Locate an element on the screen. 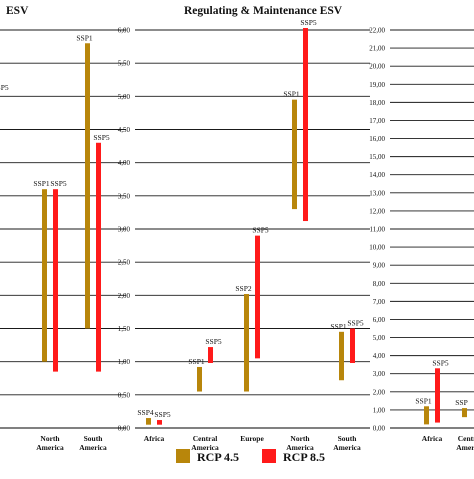  legend-label-rcp85: RCP 8.5 is located at coordinates (304, 457).